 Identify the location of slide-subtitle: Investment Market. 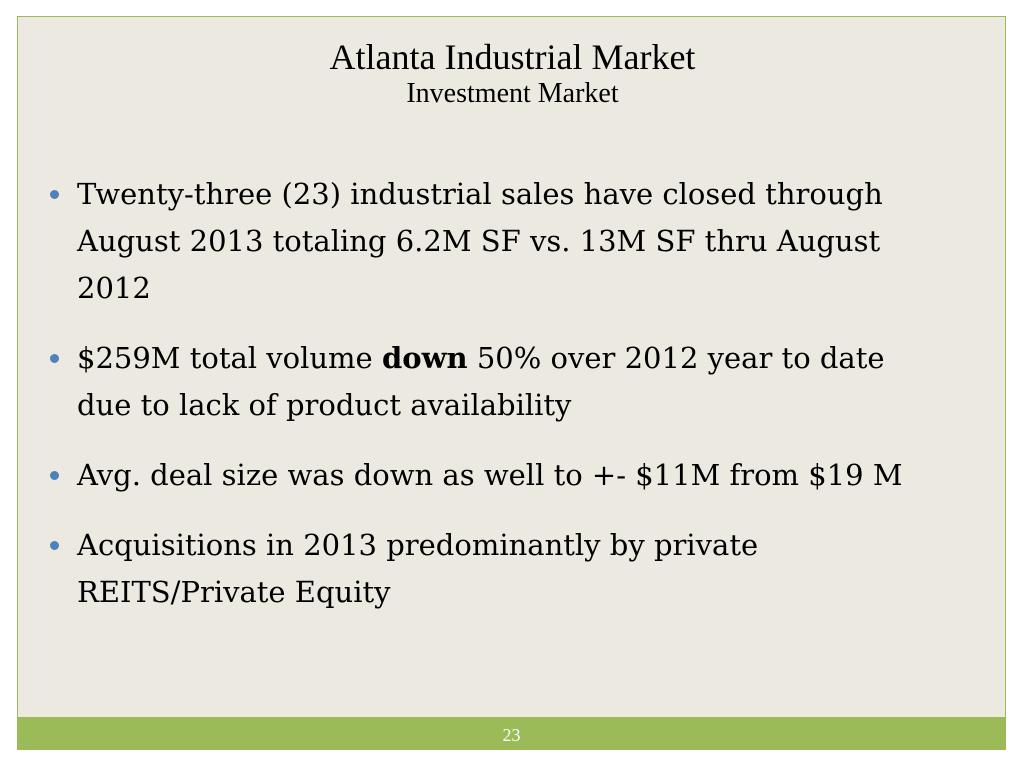
(512, 93).